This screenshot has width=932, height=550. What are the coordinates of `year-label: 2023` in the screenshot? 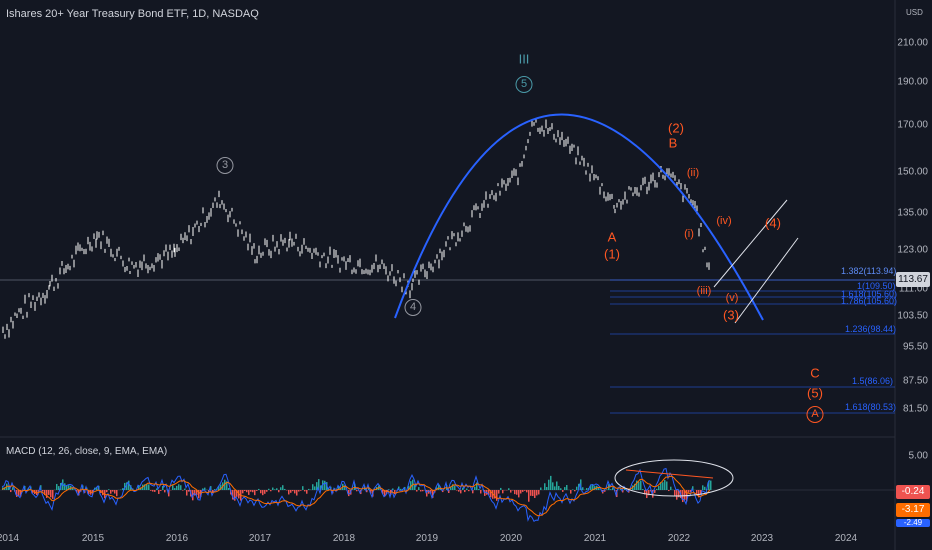 It's located at (762, 538).